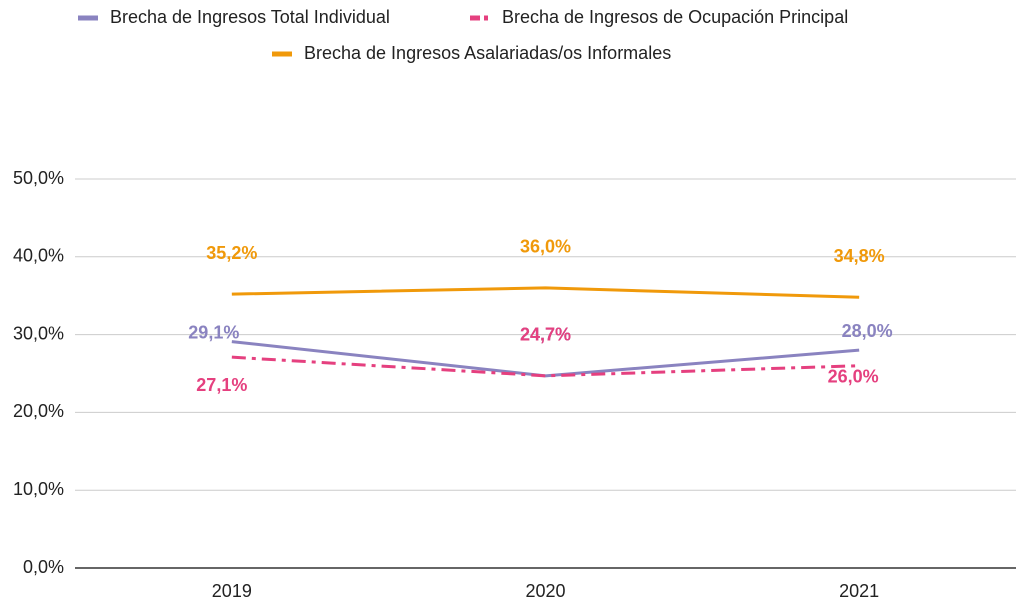 This screenshot has width=1016, height=603. What do you see at coordinates (867, 331) in the screenshot?
I see `data-label: 28,0%` at bounding box center [867, 331].